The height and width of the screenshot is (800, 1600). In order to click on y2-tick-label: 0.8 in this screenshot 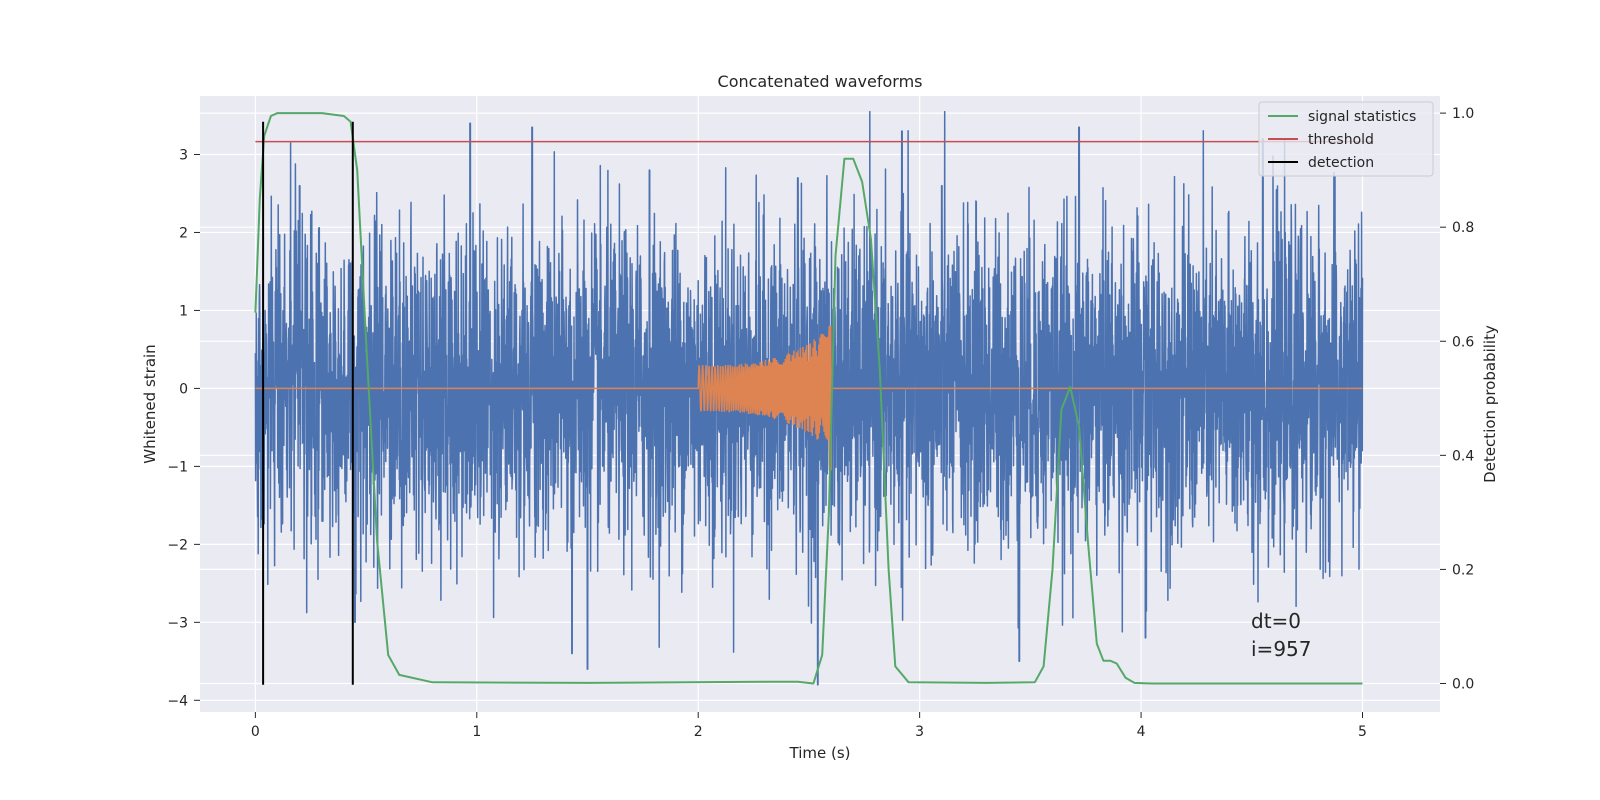, I will do `click(1463, 228)`.